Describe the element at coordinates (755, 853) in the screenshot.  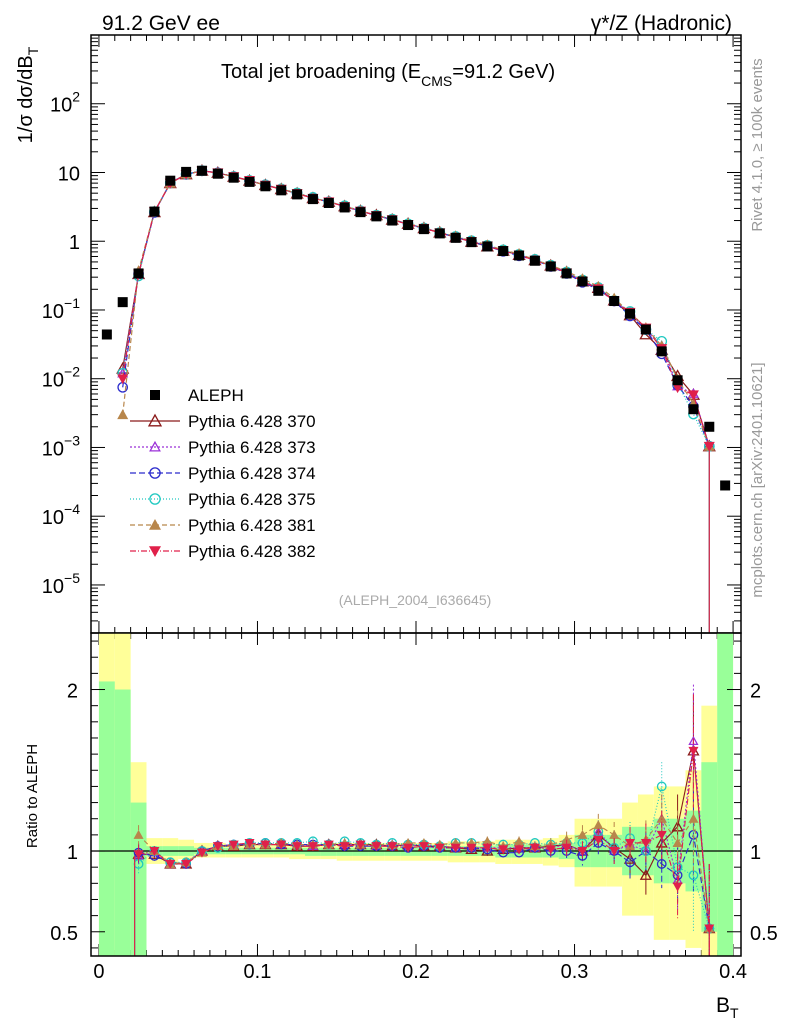
I see `ratio-tick-label-right: 1` at that location.